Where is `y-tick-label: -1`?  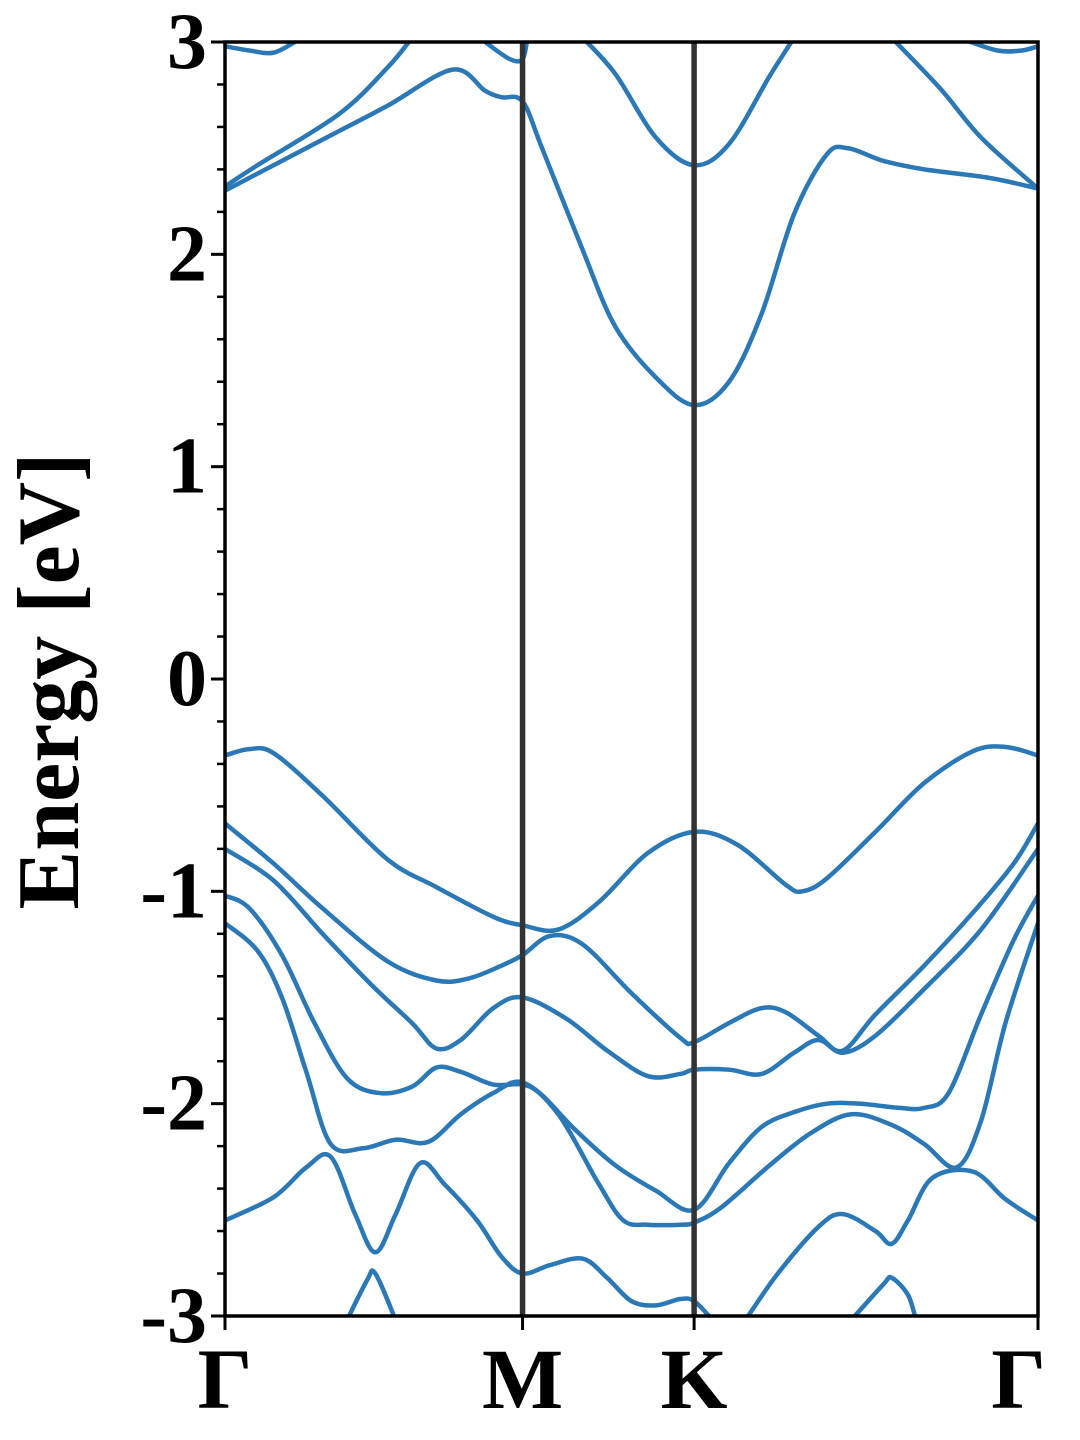
y-tick-label: -1 is located at coordinates (173, 891).